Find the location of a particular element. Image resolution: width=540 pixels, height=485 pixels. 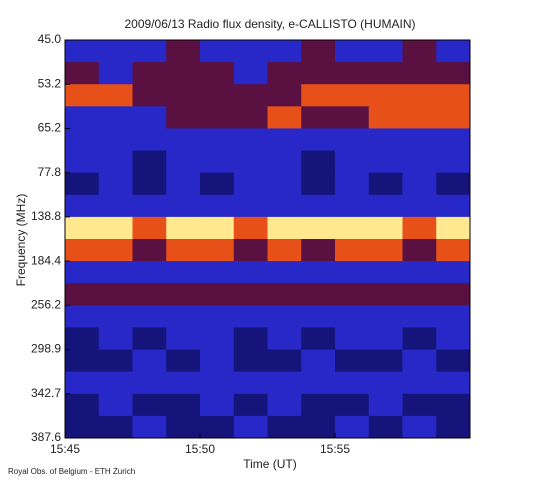

y-tick-label: 45.0 is located at coordinates (50, 39).